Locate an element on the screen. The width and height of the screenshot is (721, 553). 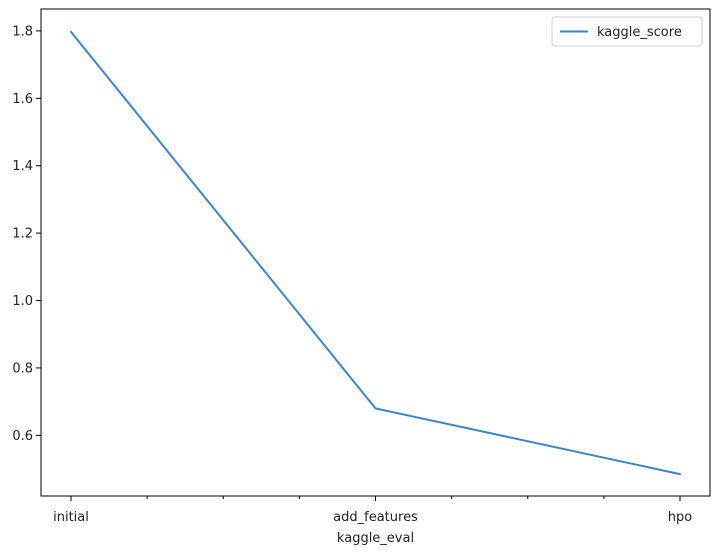
y-tick-label: 1.0 is located at coordinates (22, 301).